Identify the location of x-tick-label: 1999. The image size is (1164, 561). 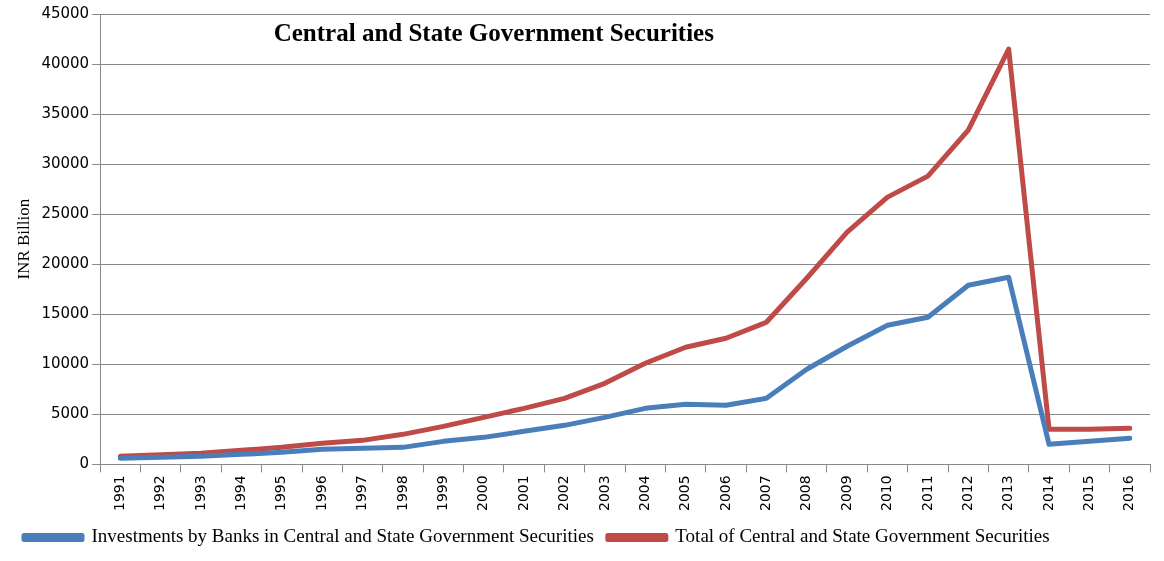
(441, 493).